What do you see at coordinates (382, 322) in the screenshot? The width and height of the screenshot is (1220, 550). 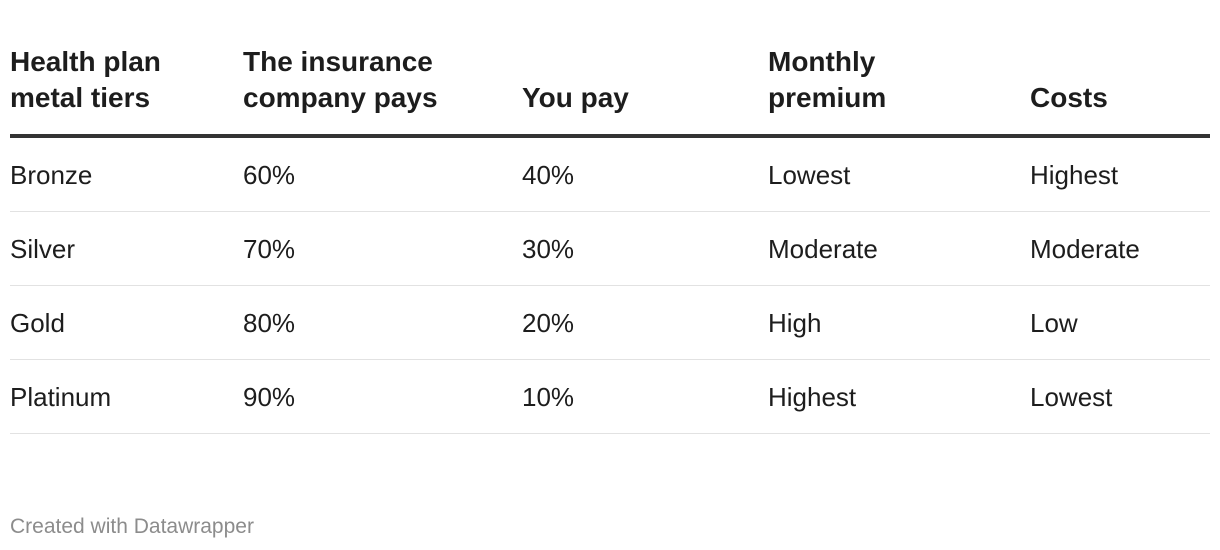 I see `cell-insurance-pays: 80%` at bounding box center [382, 322].